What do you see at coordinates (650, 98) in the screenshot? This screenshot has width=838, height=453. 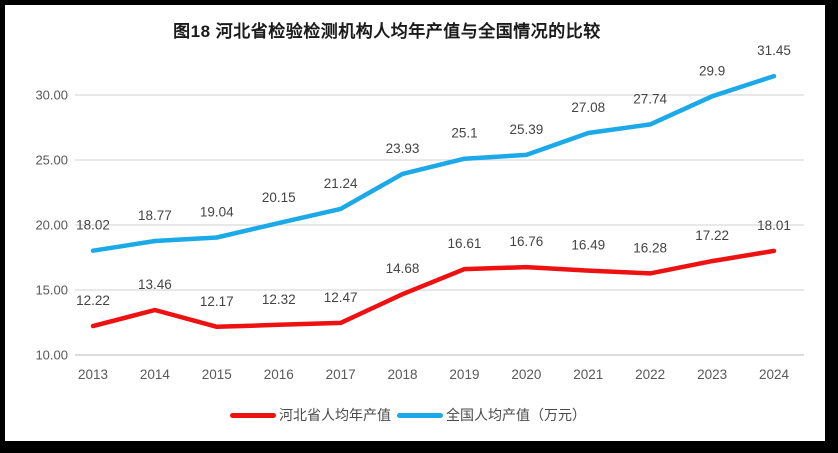 I see `data-label: 27.74` at bounding box center [650, 98].